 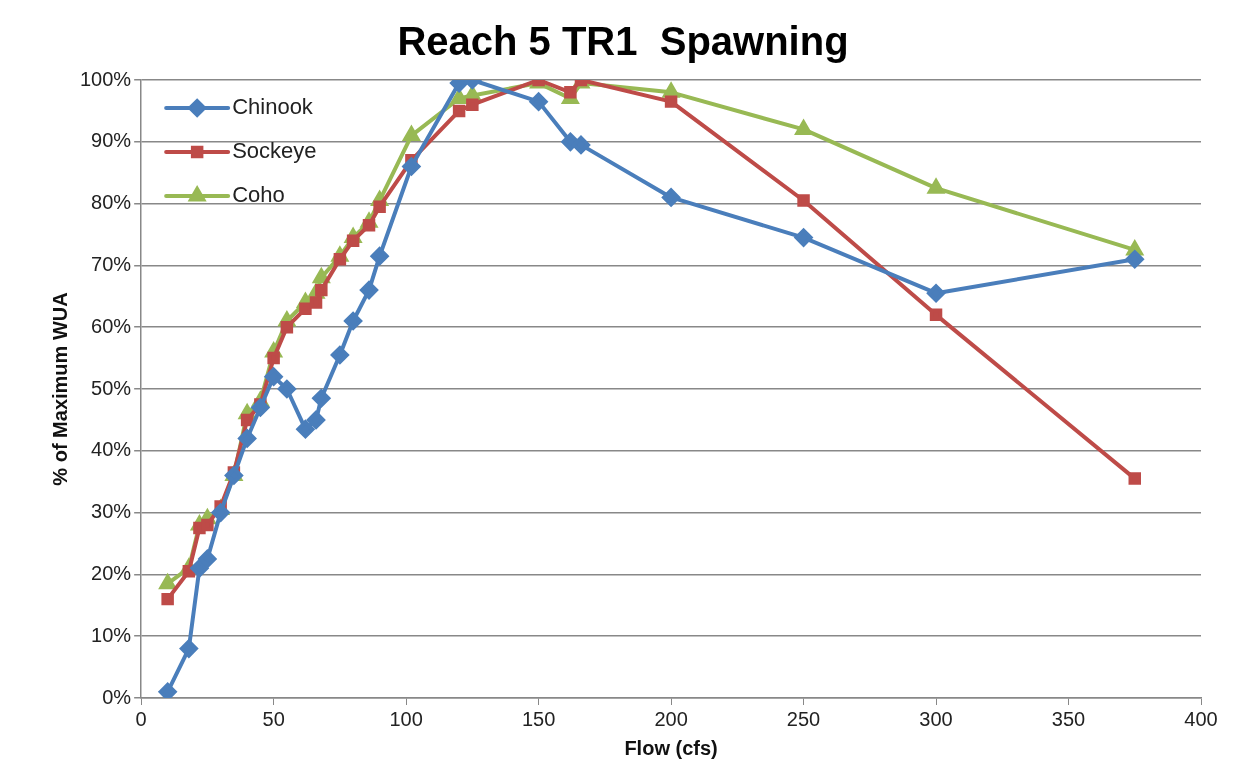 I want to click on legend-label: Chinook, so click(x=273, y=107).